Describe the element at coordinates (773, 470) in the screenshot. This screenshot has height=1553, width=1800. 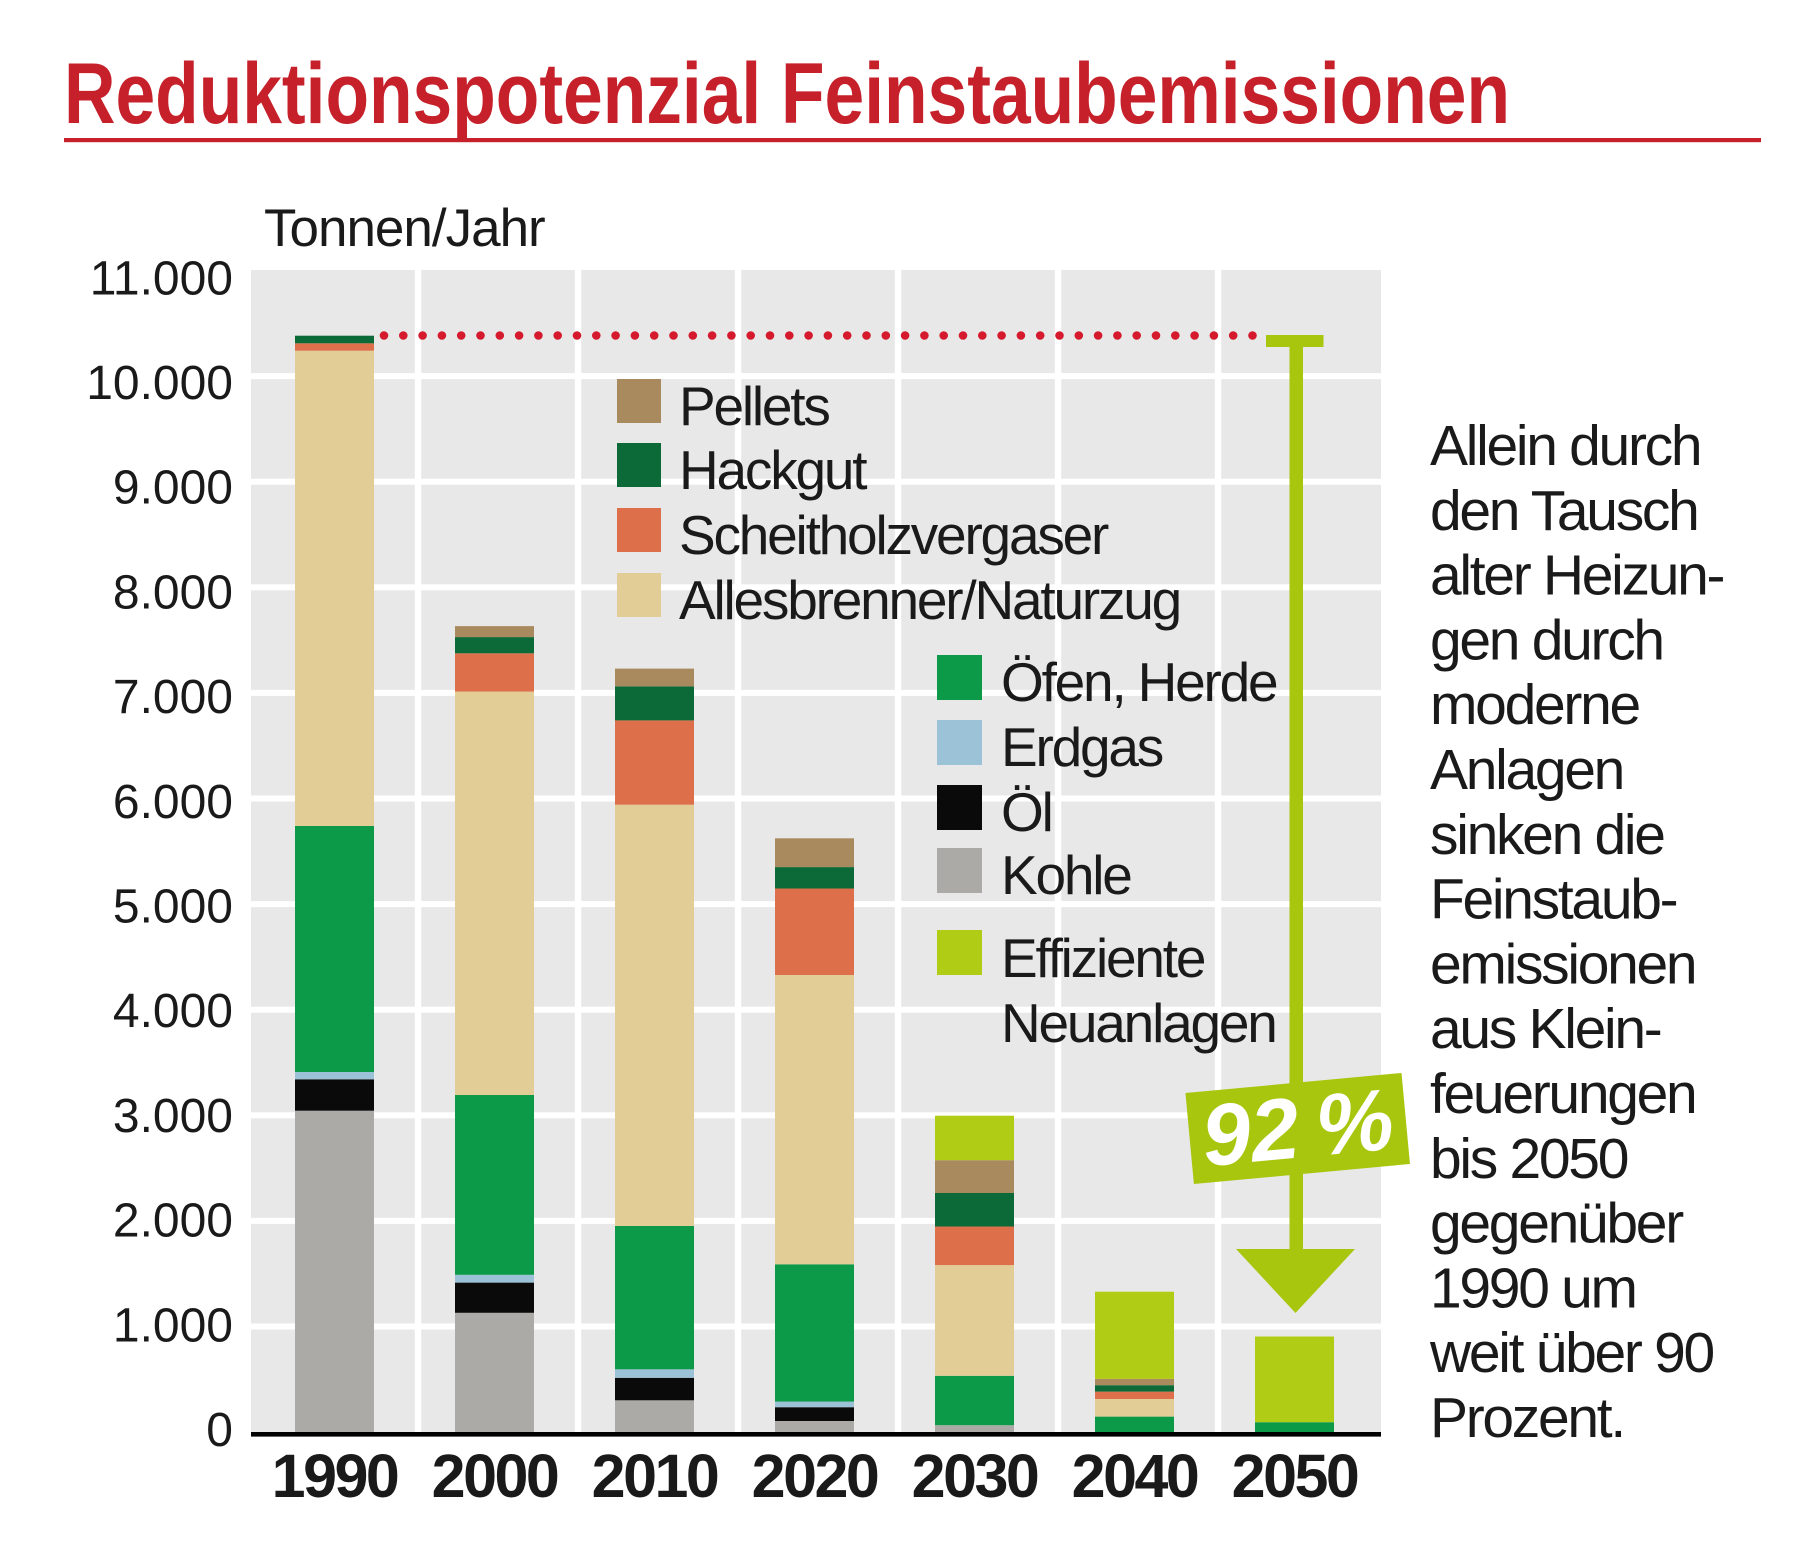
I see `svg-text: Hackgut` at that location.